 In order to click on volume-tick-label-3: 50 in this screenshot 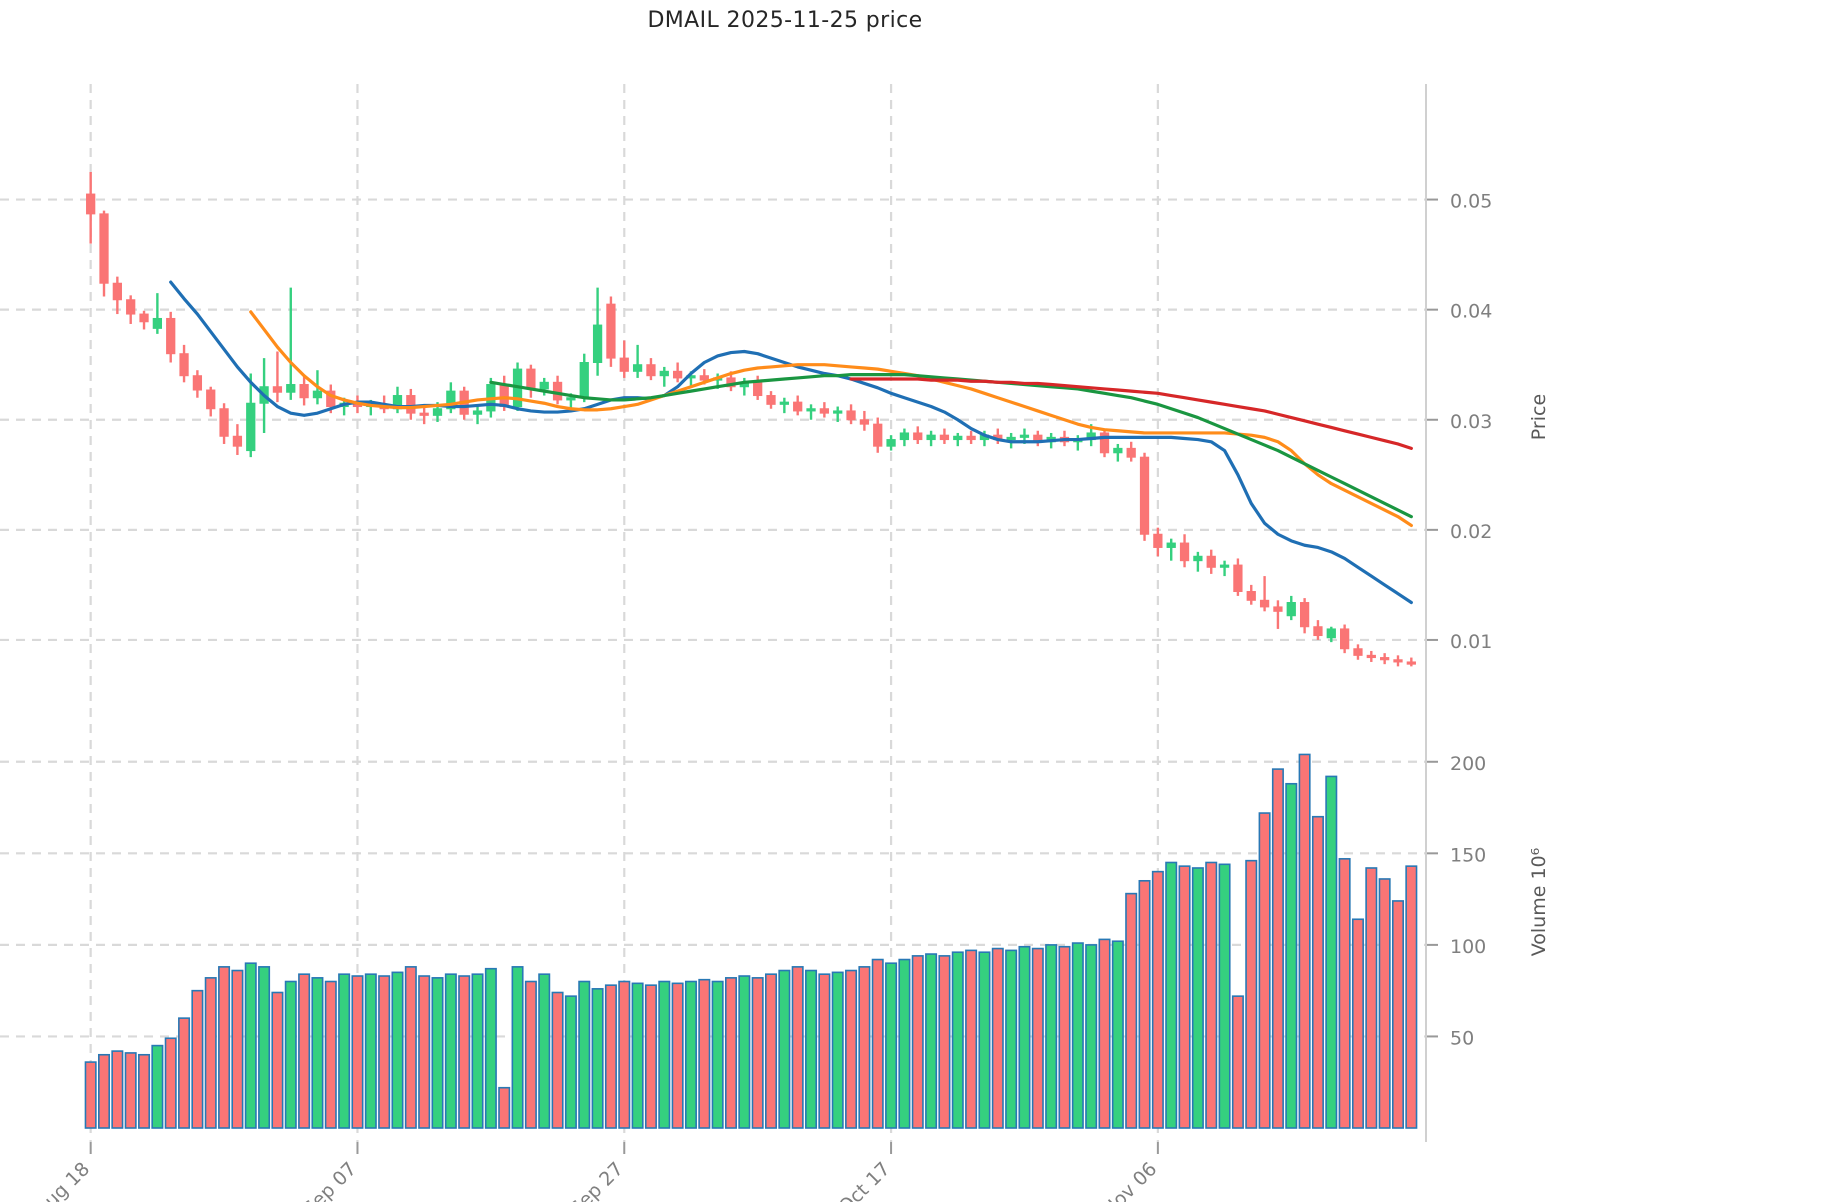, I will do `click(1462, 1038)`.